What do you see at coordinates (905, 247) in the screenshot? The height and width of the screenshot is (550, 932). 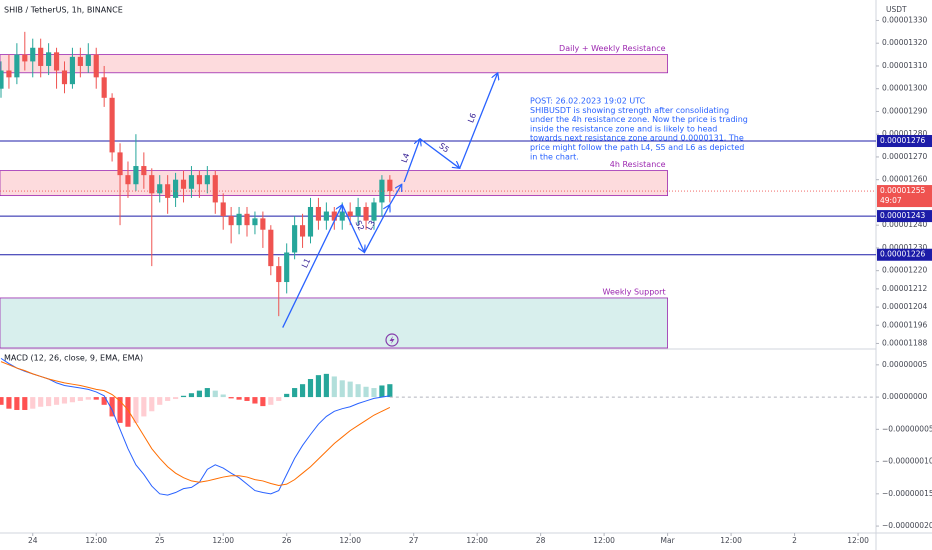 I see `y-tick-label: 0.00001230` at bounding box center [905, 247].